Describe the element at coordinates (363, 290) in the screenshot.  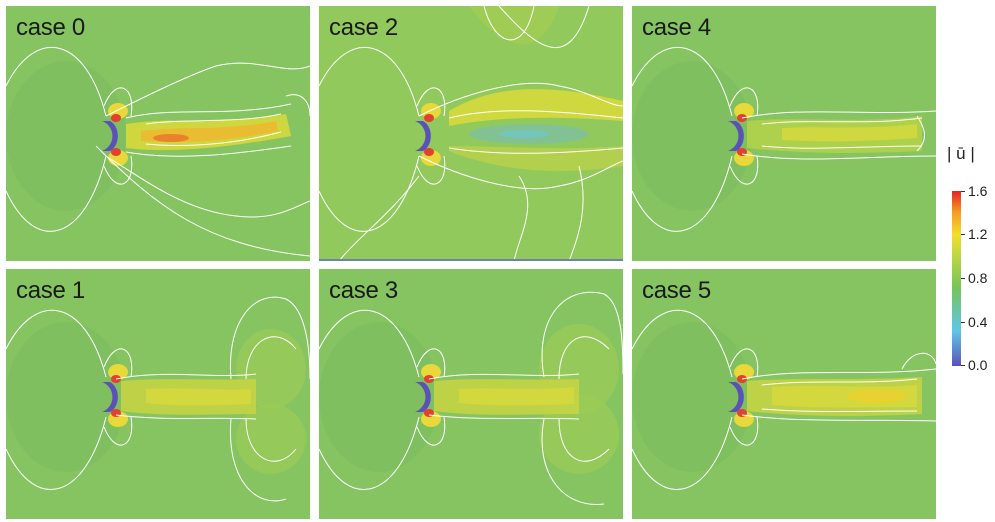
I see `panel-label: case 3` at that location.